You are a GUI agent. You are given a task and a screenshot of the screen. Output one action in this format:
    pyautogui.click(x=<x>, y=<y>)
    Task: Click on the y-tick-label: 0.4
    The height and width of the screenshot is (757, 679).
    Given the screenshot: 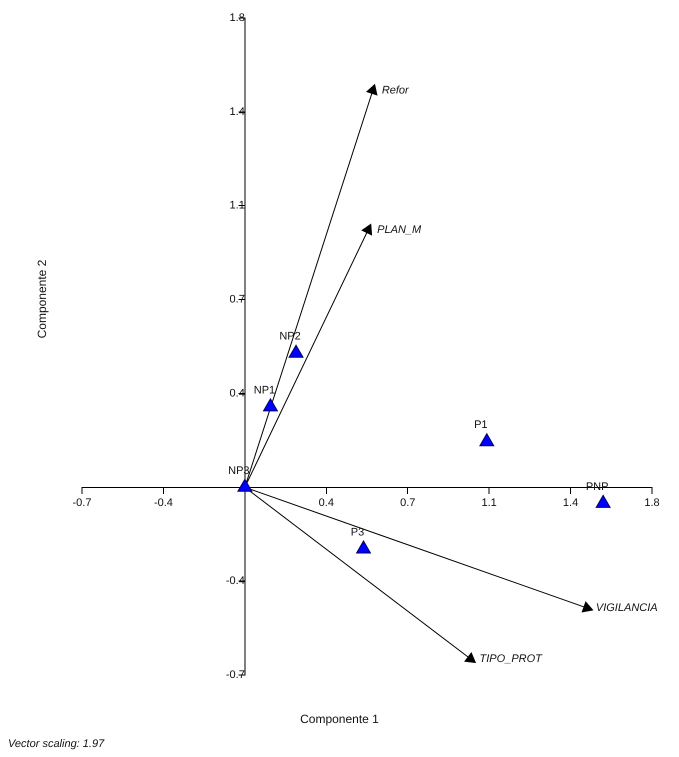 What is the action you would take?
    pyautogui.click(x=237, y=393)
    